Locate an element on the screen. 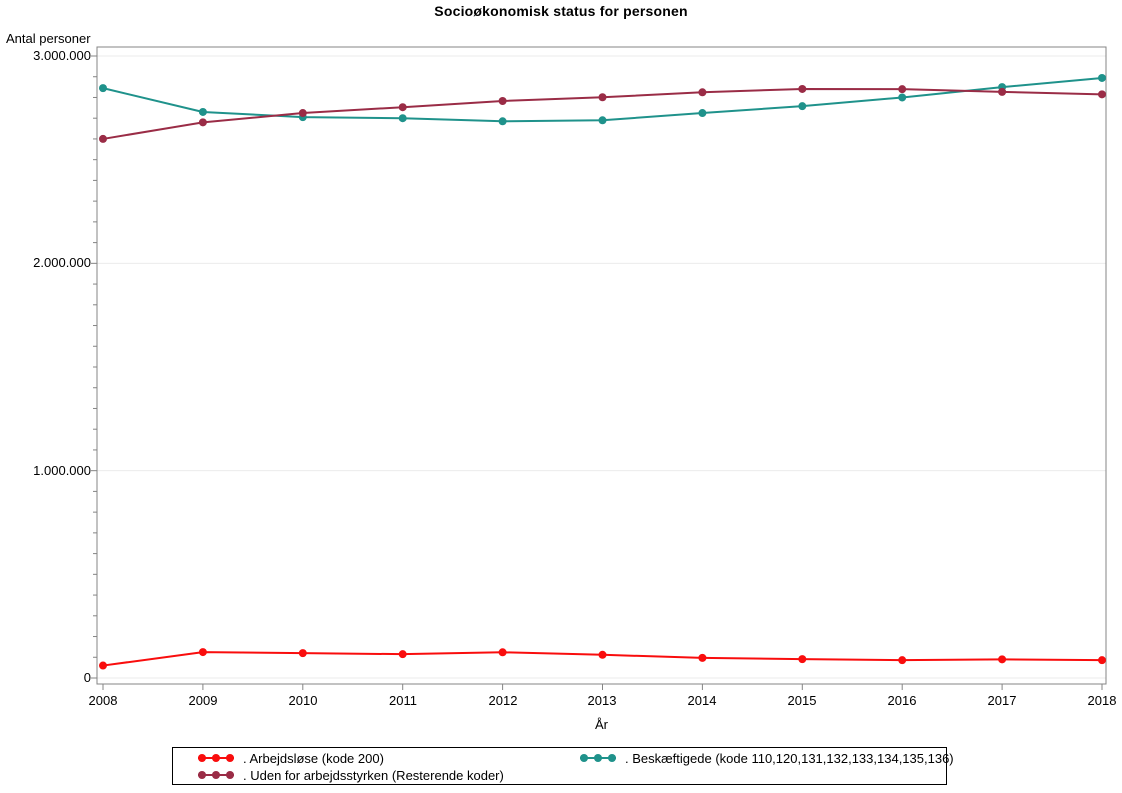  legend-item-arbejdsloese: . Arbejdsløse (kode 200) is located at coordinates (290, 758).